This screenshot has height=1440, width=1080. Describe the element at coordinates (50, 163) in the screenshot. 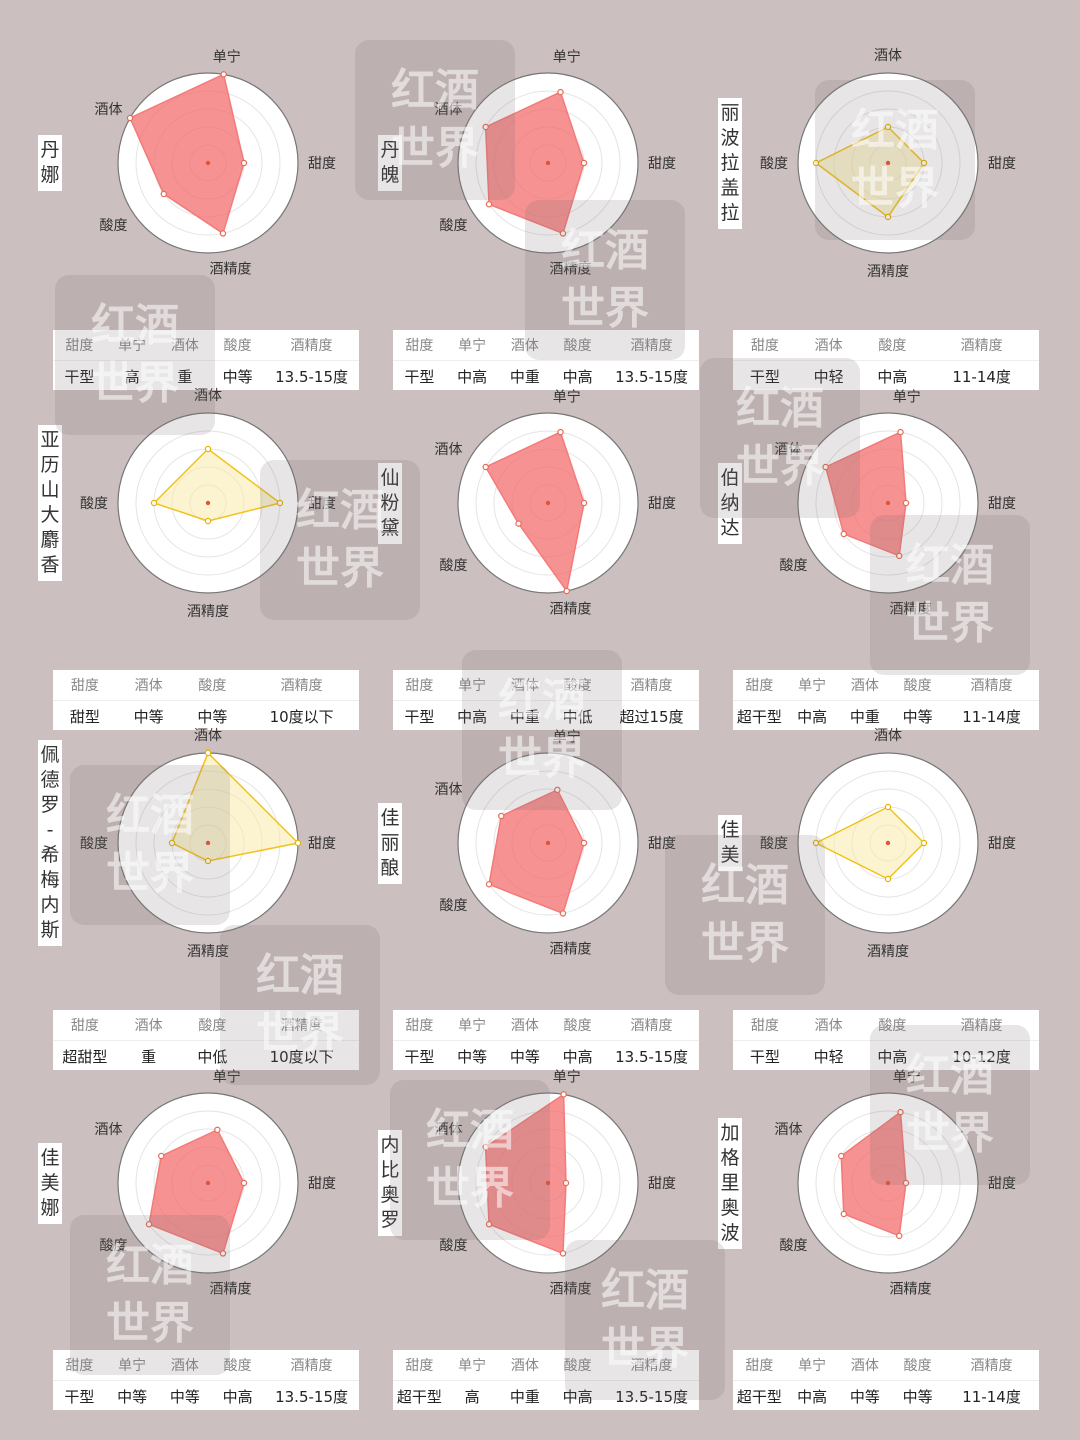

I see `grape-name-label: 丹娜` at that location.